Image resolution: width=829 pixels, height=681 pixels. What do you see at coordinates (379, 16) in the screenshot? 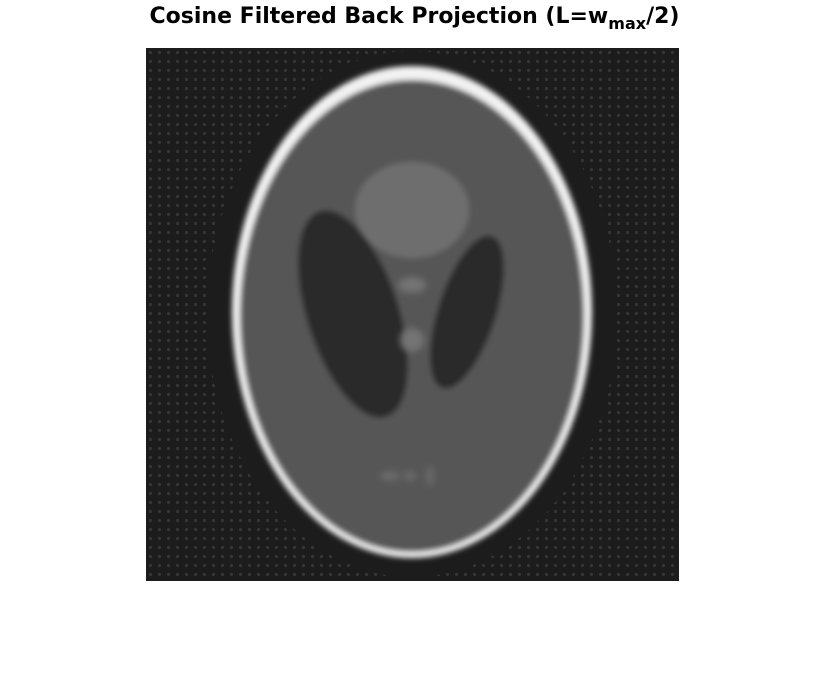
I see `title-main-text: Cosine Filtered Back Projection (L=w` at bounding box center [379, 16].